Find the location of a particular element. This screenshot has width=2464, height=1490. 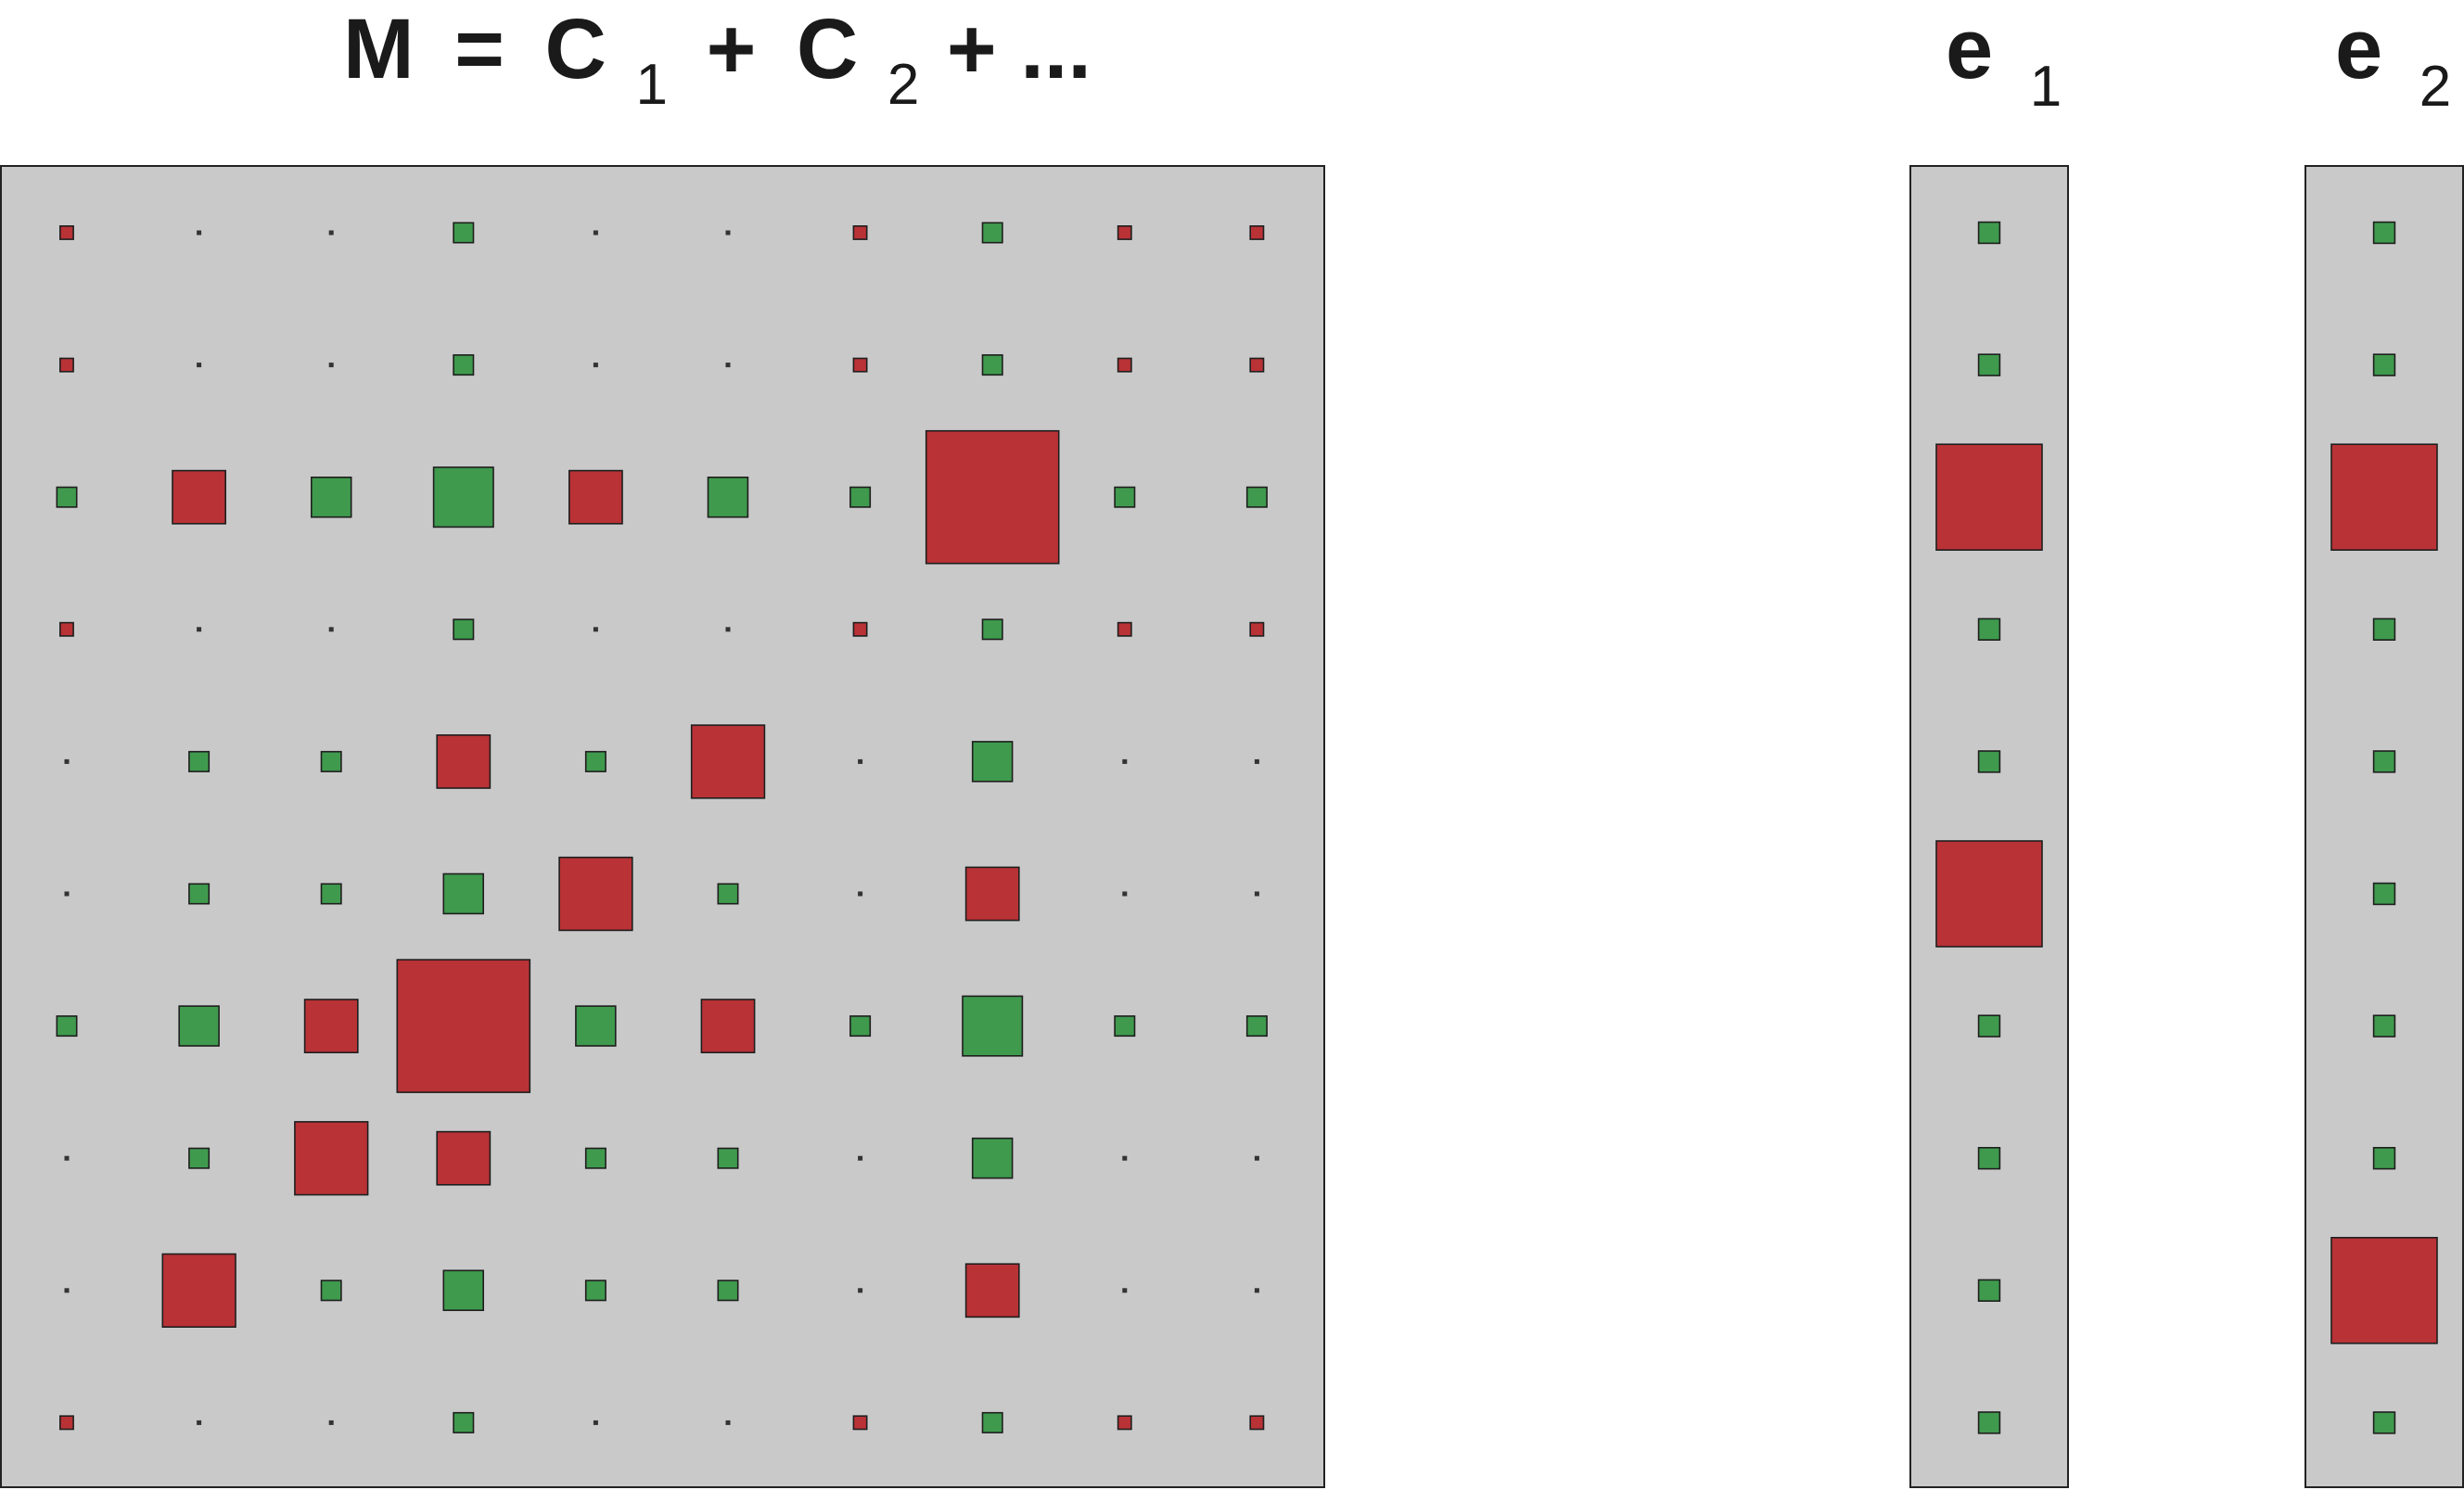

e2-subscript: 2 is located at coordinates (2435, 87).